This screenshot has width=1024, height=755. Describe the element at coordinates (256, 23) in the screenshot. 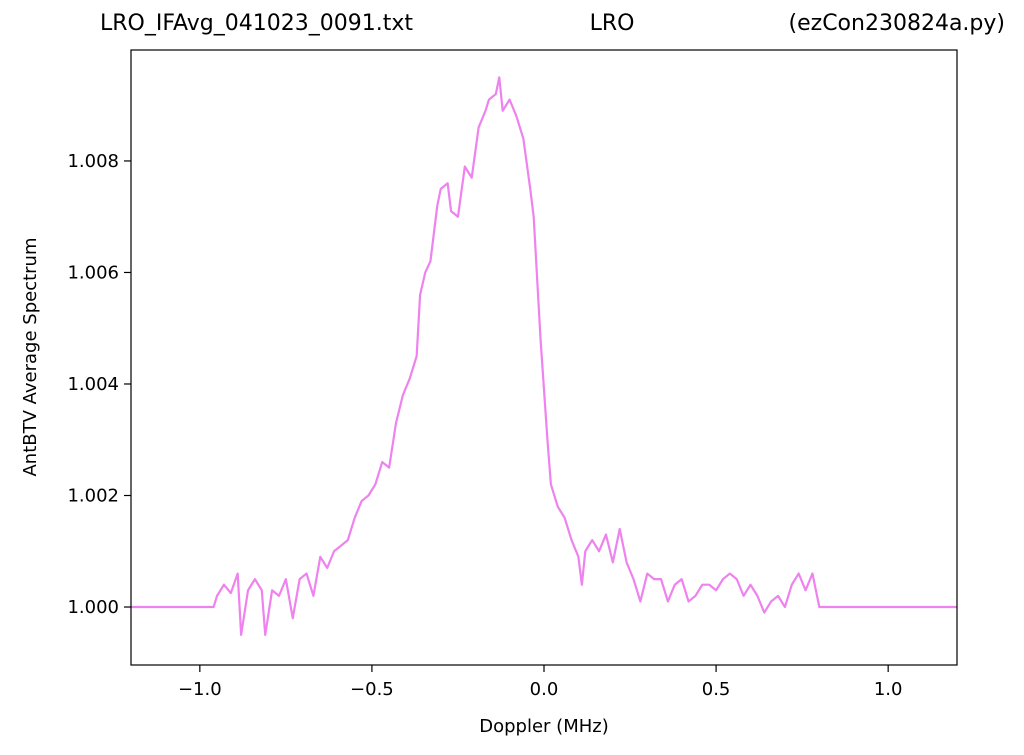

I see `chart-title-left: LRO_IFAvg_041023_0091.txt` at that location.